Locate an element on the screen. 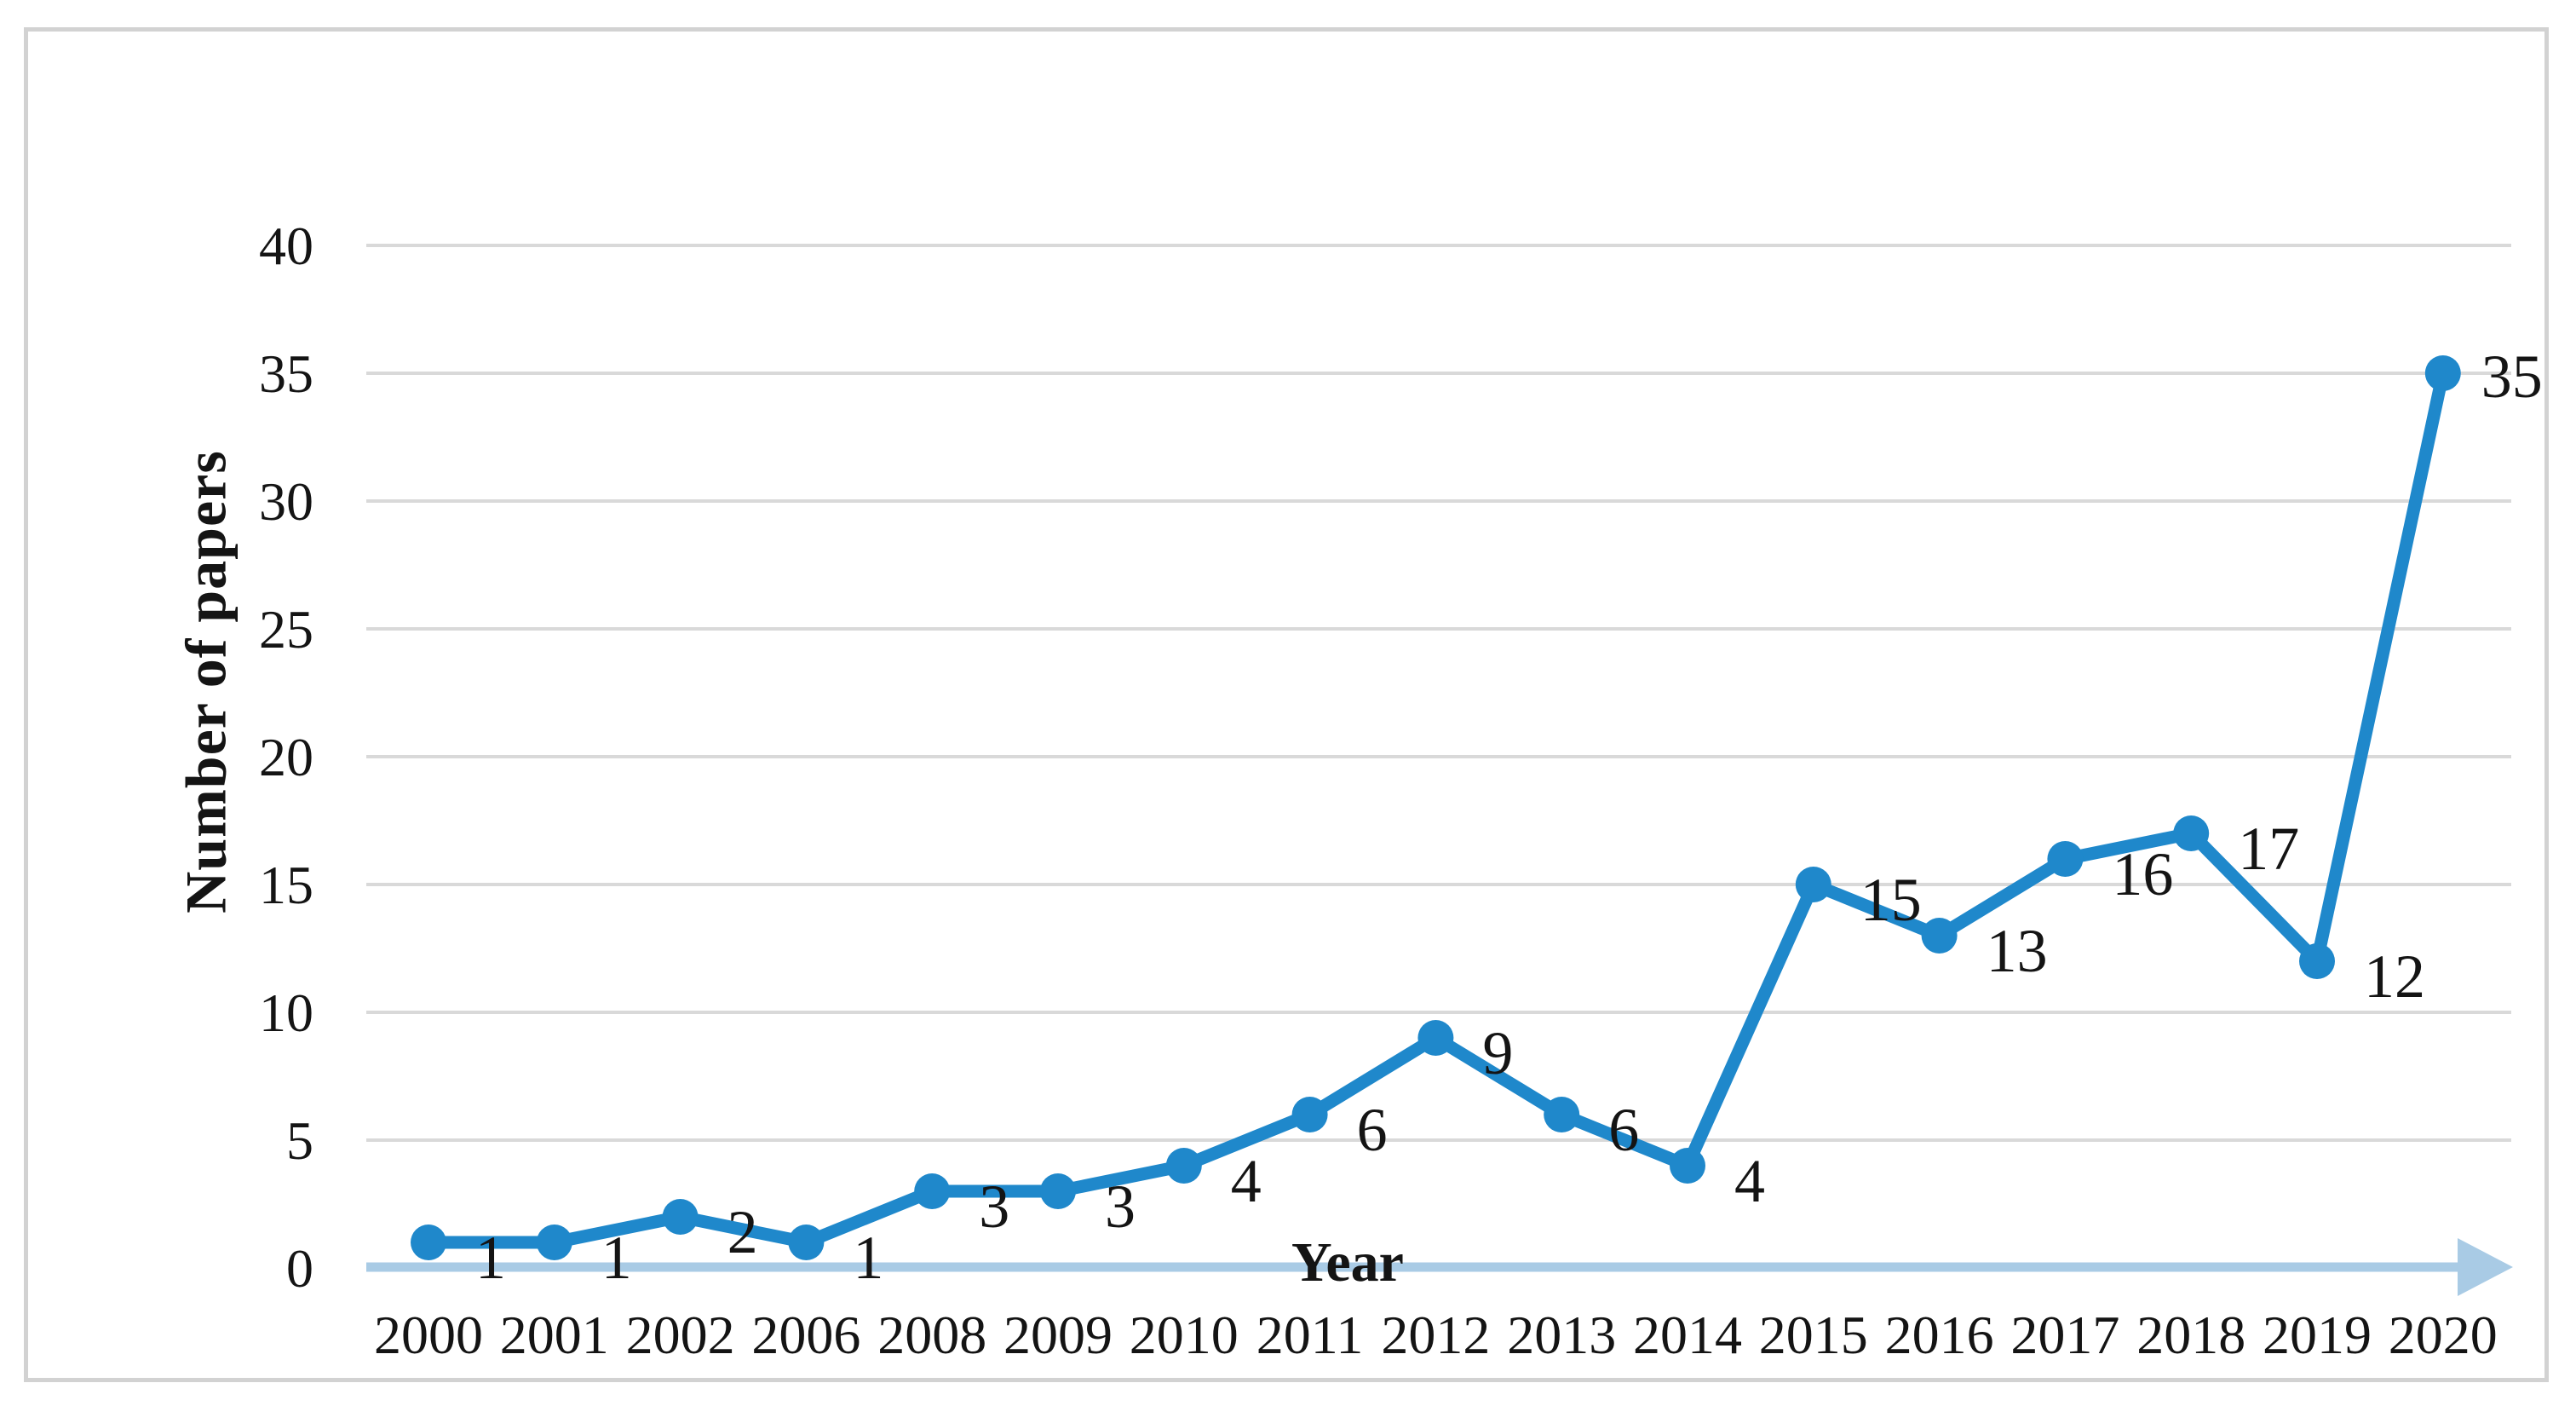  x-tick-label: 2013 is located at coordinates (1562, 1335).